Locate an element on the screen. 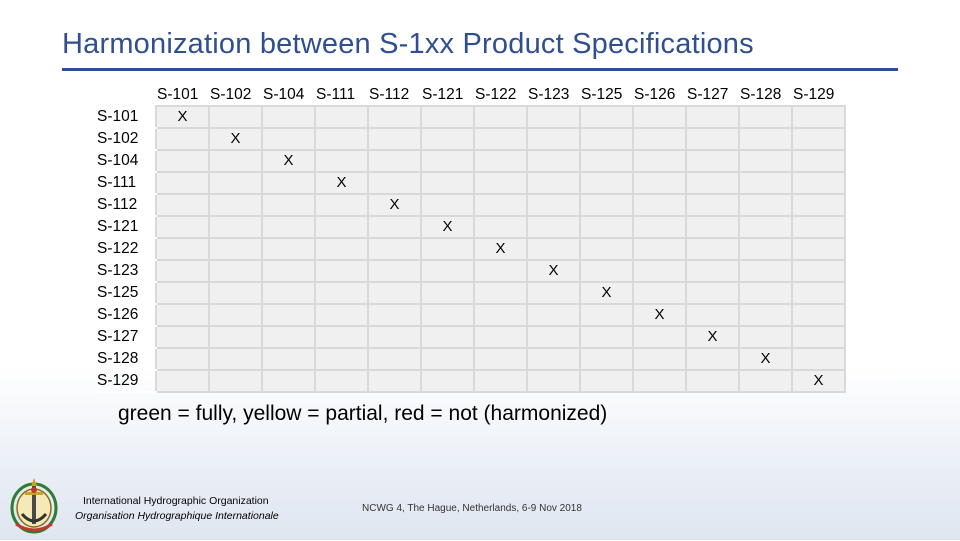 This screenshot has width=960, height=541. column-header: S-112 is located at coordinates (389, 94).